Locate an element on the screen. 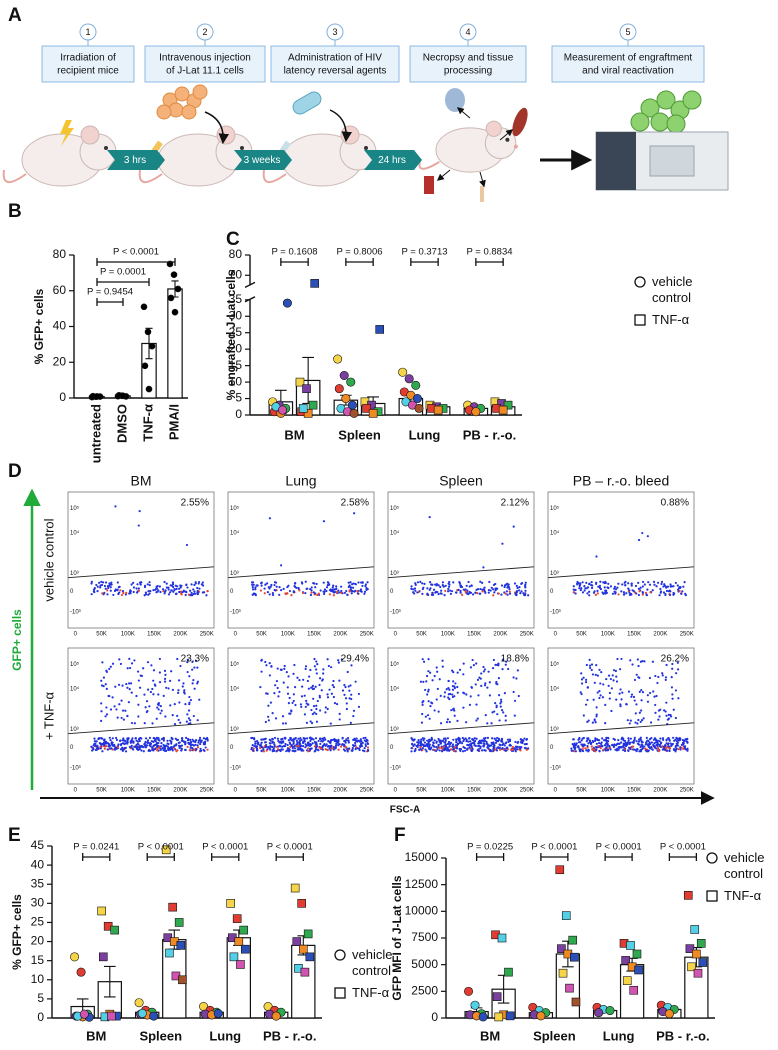 The height and width of the screenshot is (1050, 778). x-tick-label: Lung is located at coordinates (225, 1035).